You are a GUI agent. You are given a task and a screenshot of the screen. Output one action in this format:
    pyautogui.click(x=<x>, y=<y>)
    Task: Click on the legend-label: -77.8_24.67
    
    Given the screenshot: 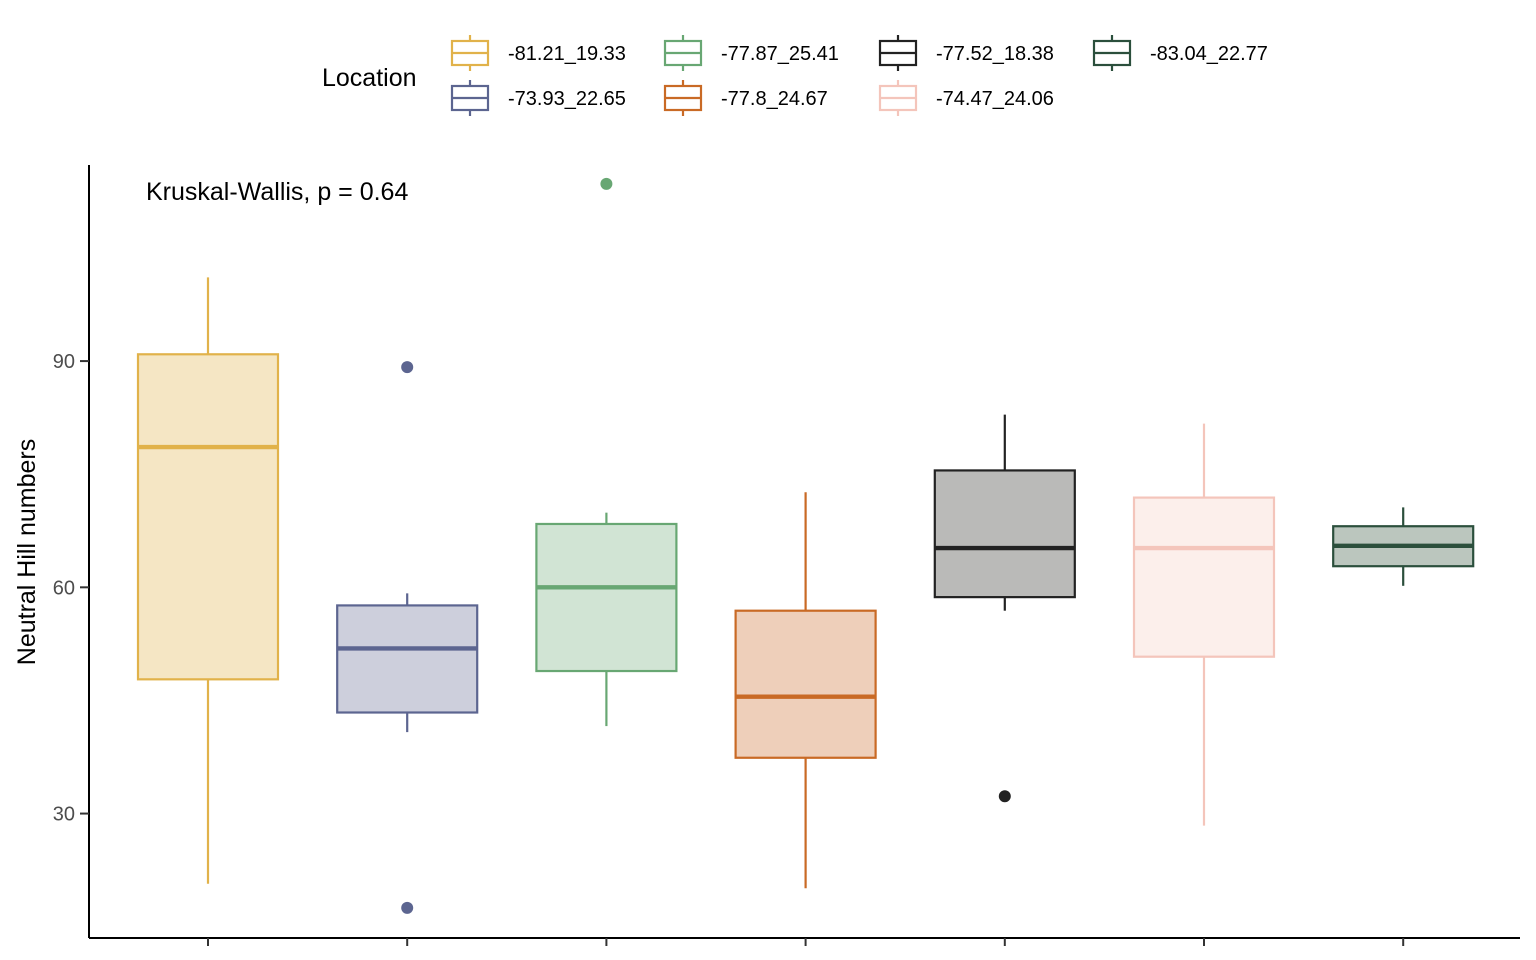 What is the action you would take?
    pyautogui.click(x=774, y=99)
    